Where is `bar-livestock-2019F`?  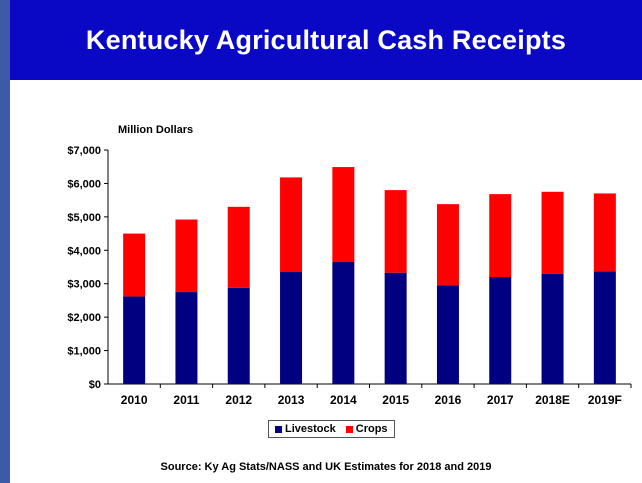
bar-livestock-2019F is located at coordinates (604, 327).